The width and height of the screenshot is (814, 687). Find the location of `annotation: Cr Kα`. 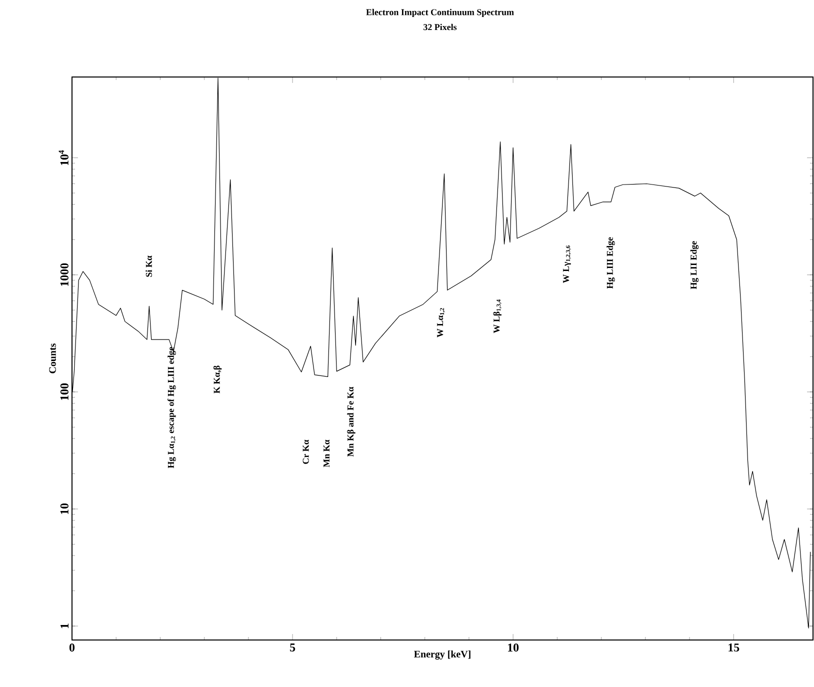

annotation: Cr Kα is located at coordinates (305, 452).